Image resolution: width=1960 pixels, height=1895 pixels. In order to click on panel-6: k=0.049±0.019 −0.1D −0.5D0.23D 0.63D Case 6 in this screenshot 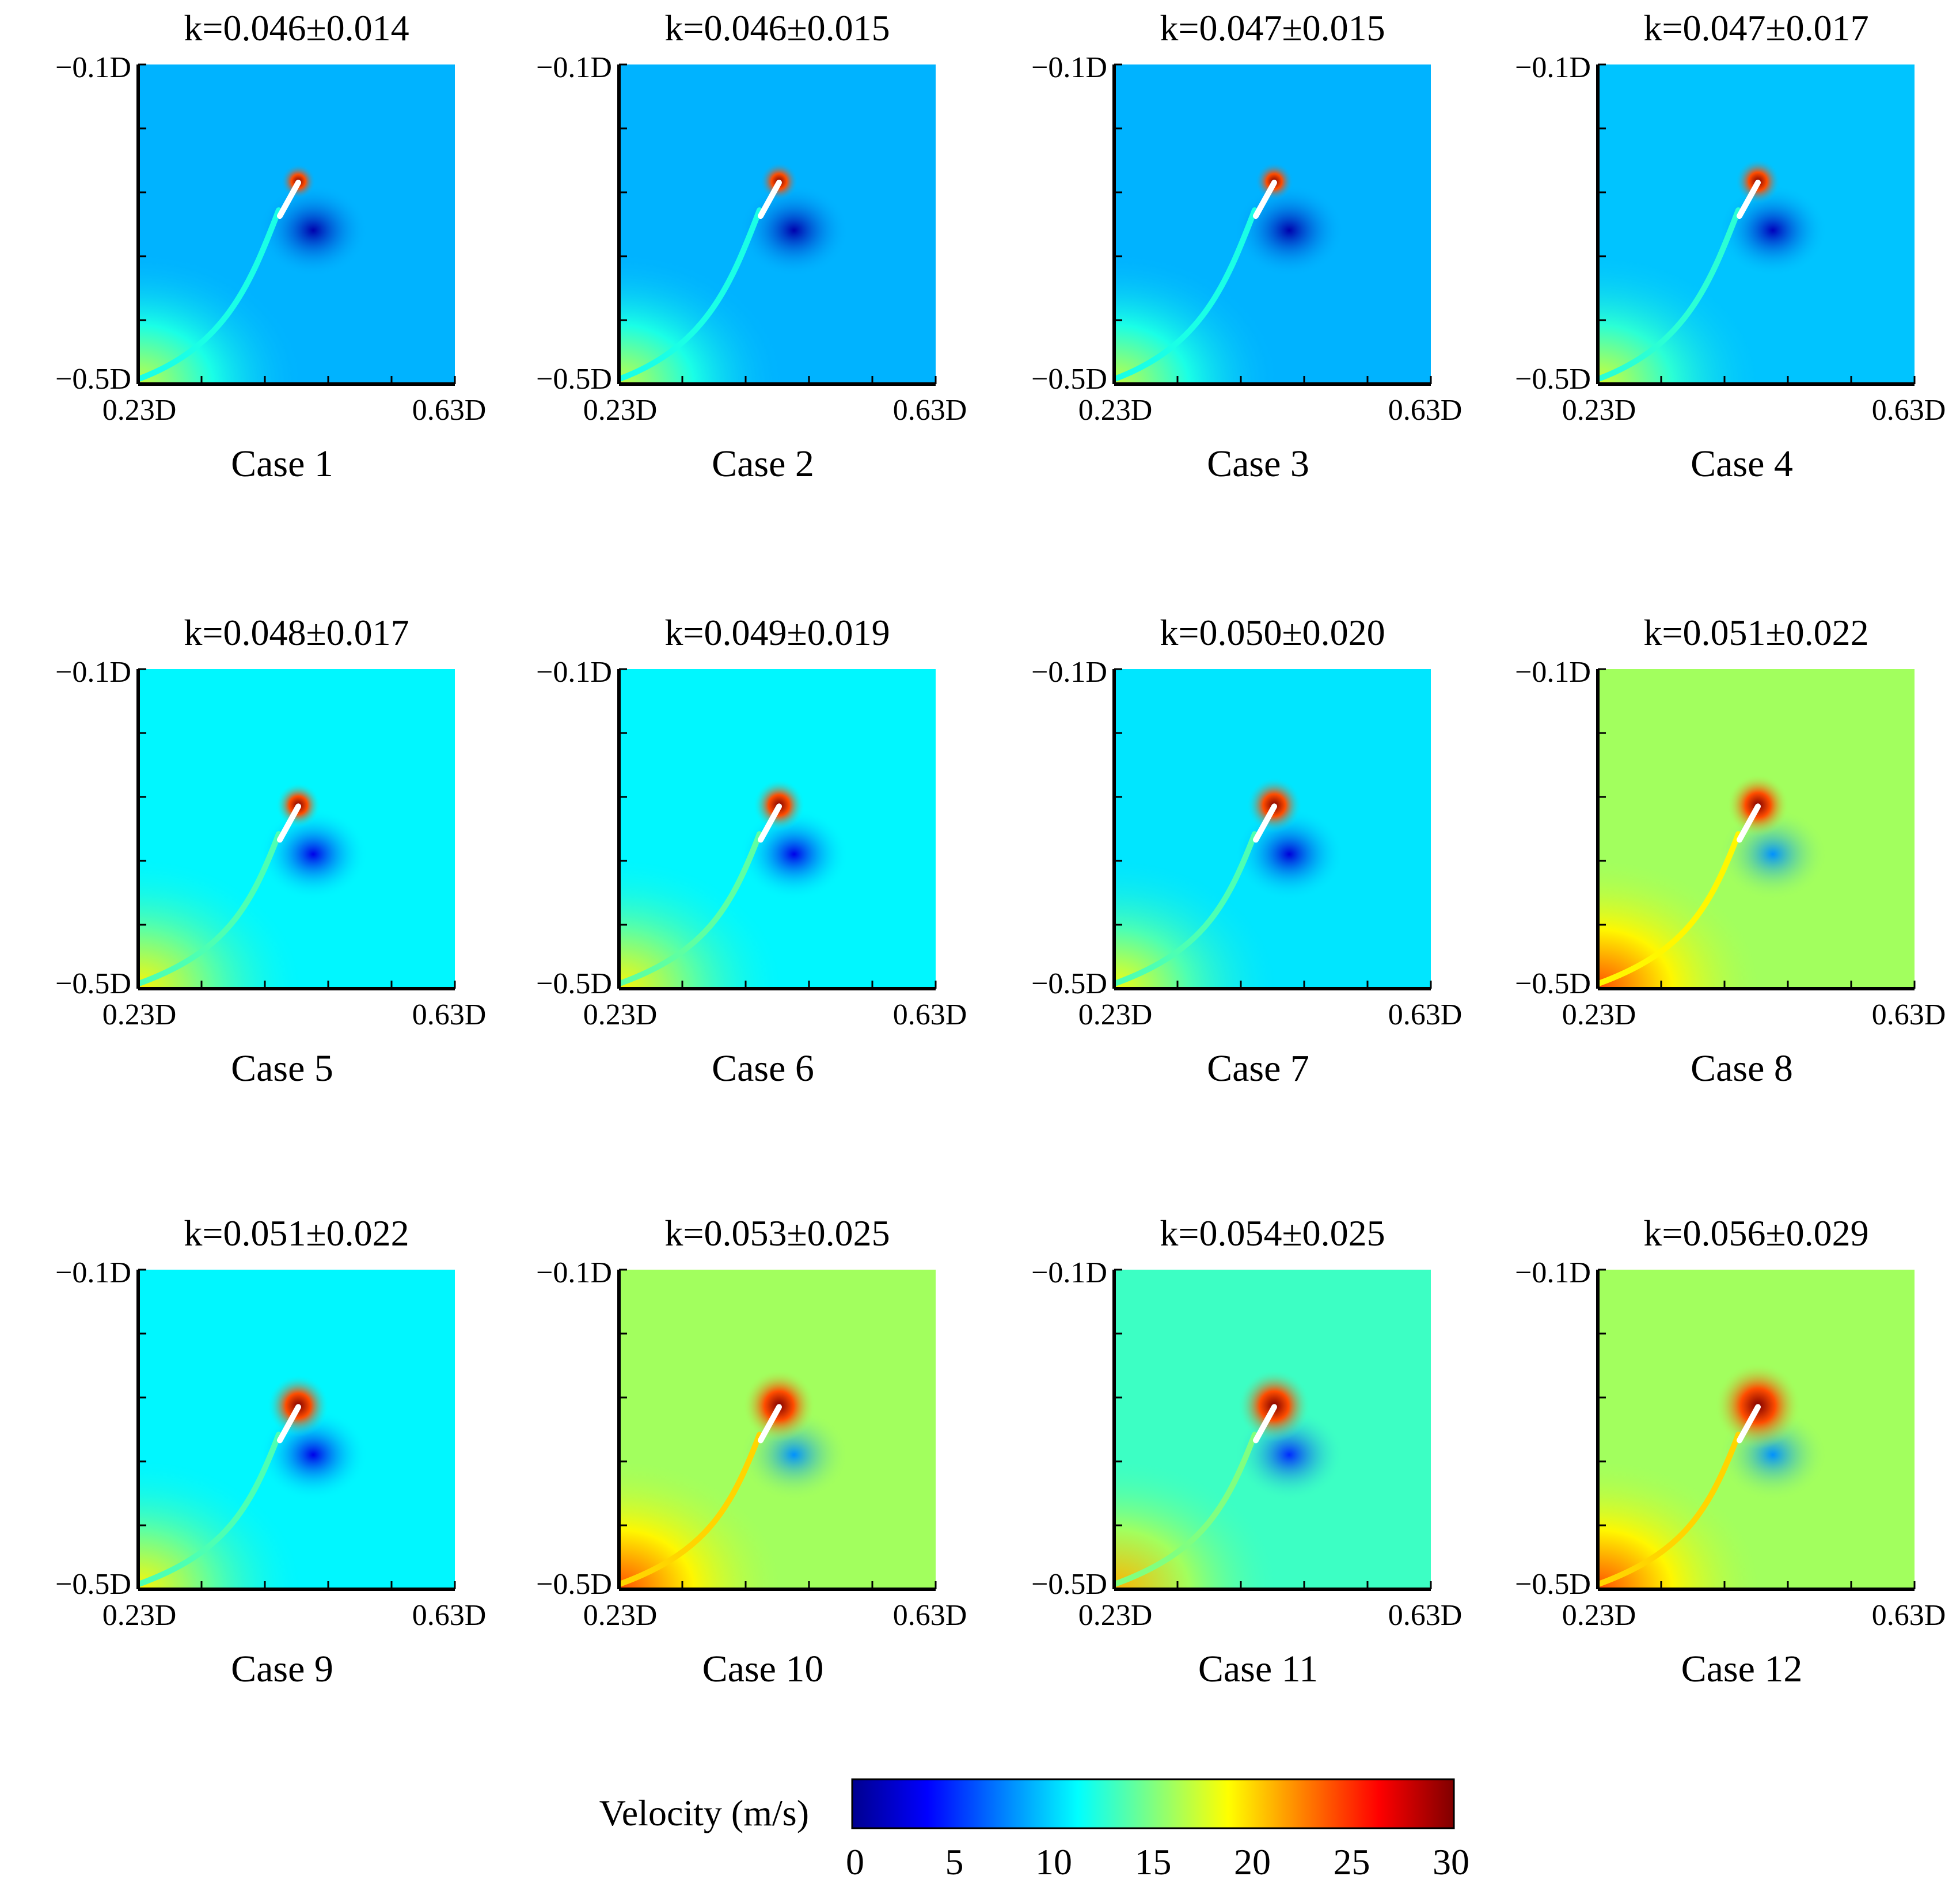, I will do `click(751, 850)`.